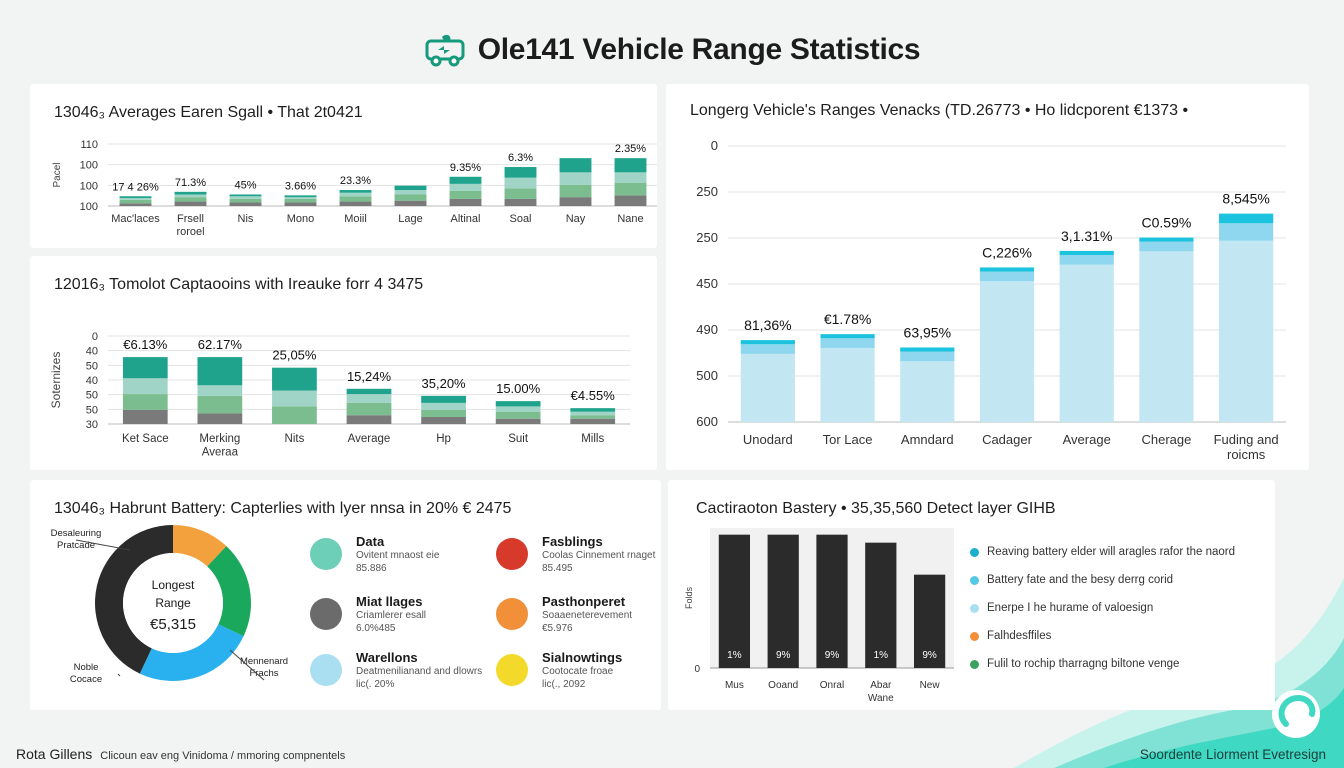  What do you see at coordinates (54, 754) in the screenshot?
I see `footer-brand: Rota Gillens` at bounding box center [54, 754].